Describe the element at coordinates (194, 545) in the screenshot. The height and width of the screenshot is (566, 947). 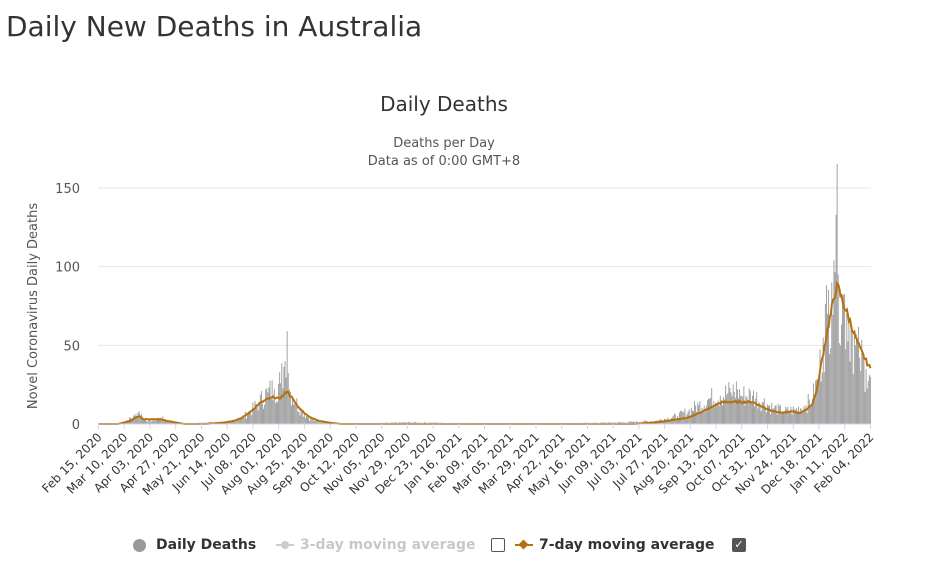
I see `legend-item-daily-deaths: Daily Deaths` at that location.